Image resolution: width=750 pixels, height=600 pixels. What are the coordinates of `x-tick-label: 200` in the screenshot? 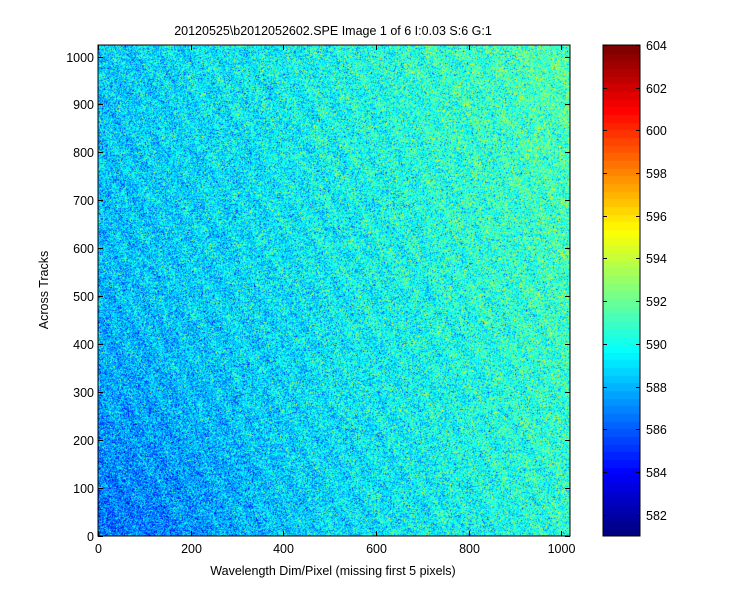 It's located at (191, 549).